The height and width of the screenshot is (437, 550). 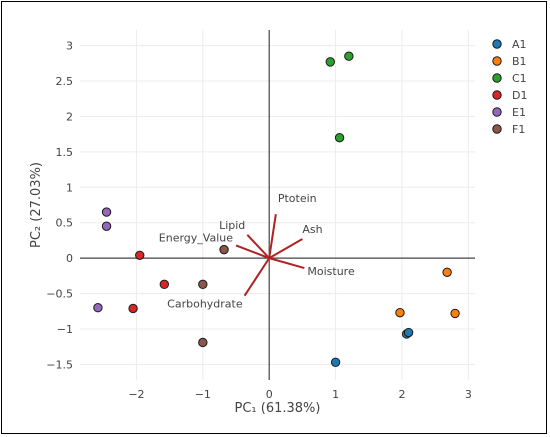 I want to click on legend-label: D1, so click(x=519, y=95).